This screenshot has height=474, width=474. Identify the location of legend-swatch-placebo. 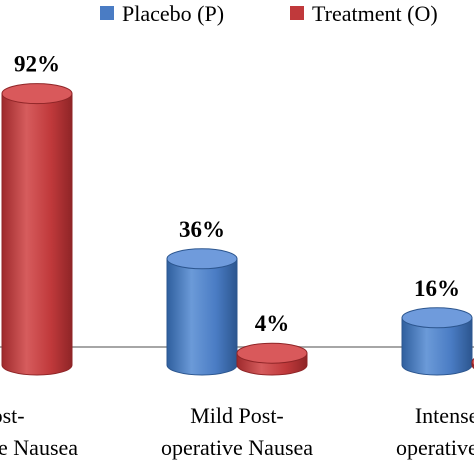
(107, 13).